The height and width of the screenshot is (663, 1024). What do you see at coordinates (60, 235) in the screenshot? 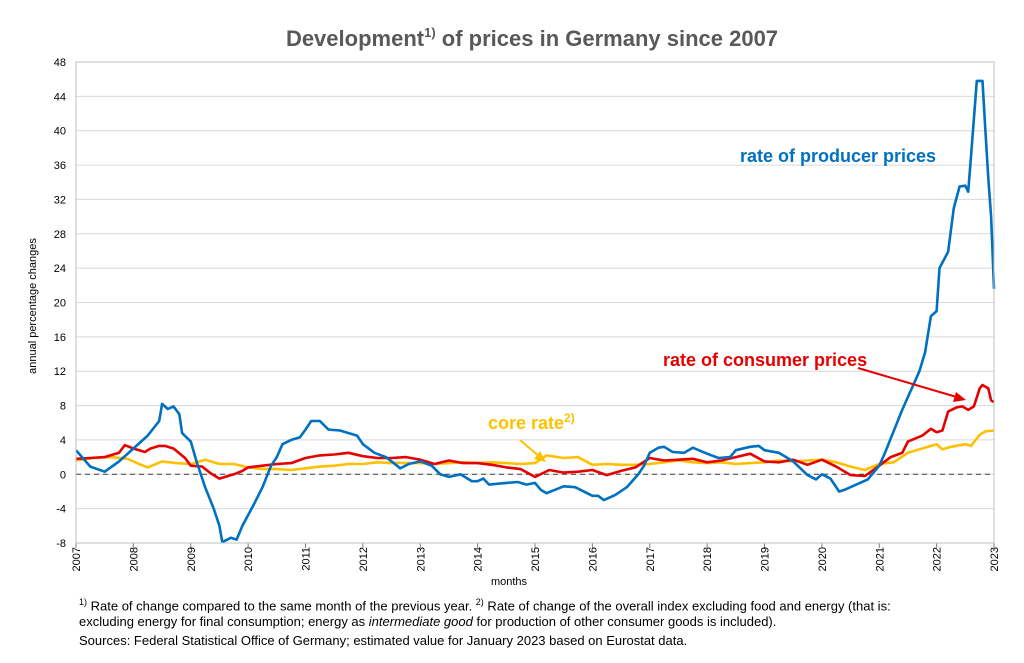
I see `y-tick-label: 28` at bounding box center [60, 235].